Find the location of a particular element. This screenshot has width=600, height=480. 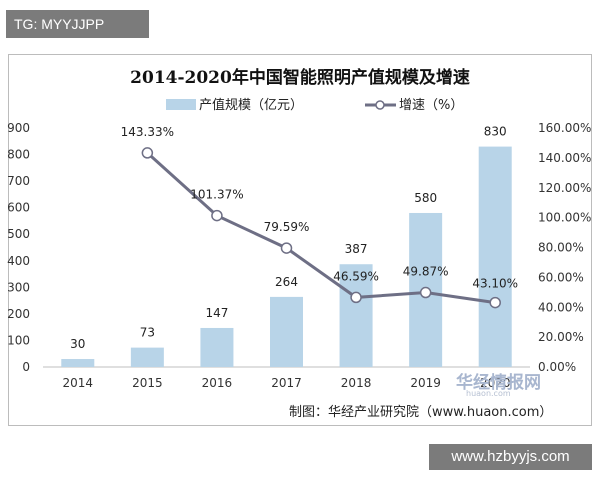

y-left-tick-label: 800 is located at coordinates (18, 155).